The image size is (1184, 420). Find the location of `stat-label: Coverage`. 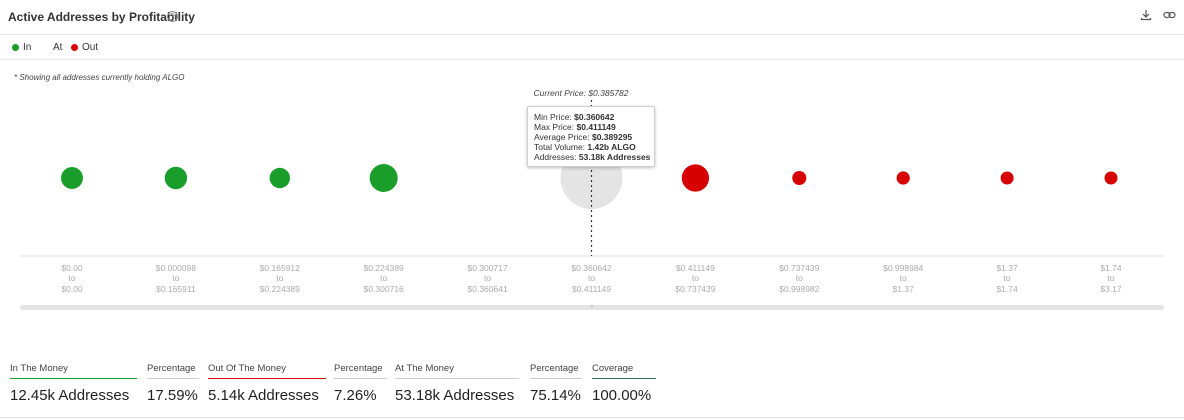

stat-label: Coverage is located at coordinates (624, 370).